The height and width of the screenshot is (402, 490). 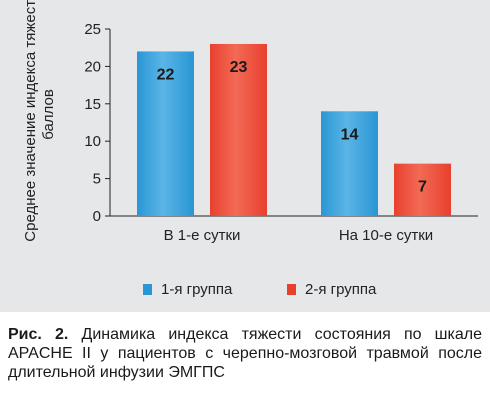 I want to click on y-tick-label: 0, so click(x=97, y=216).